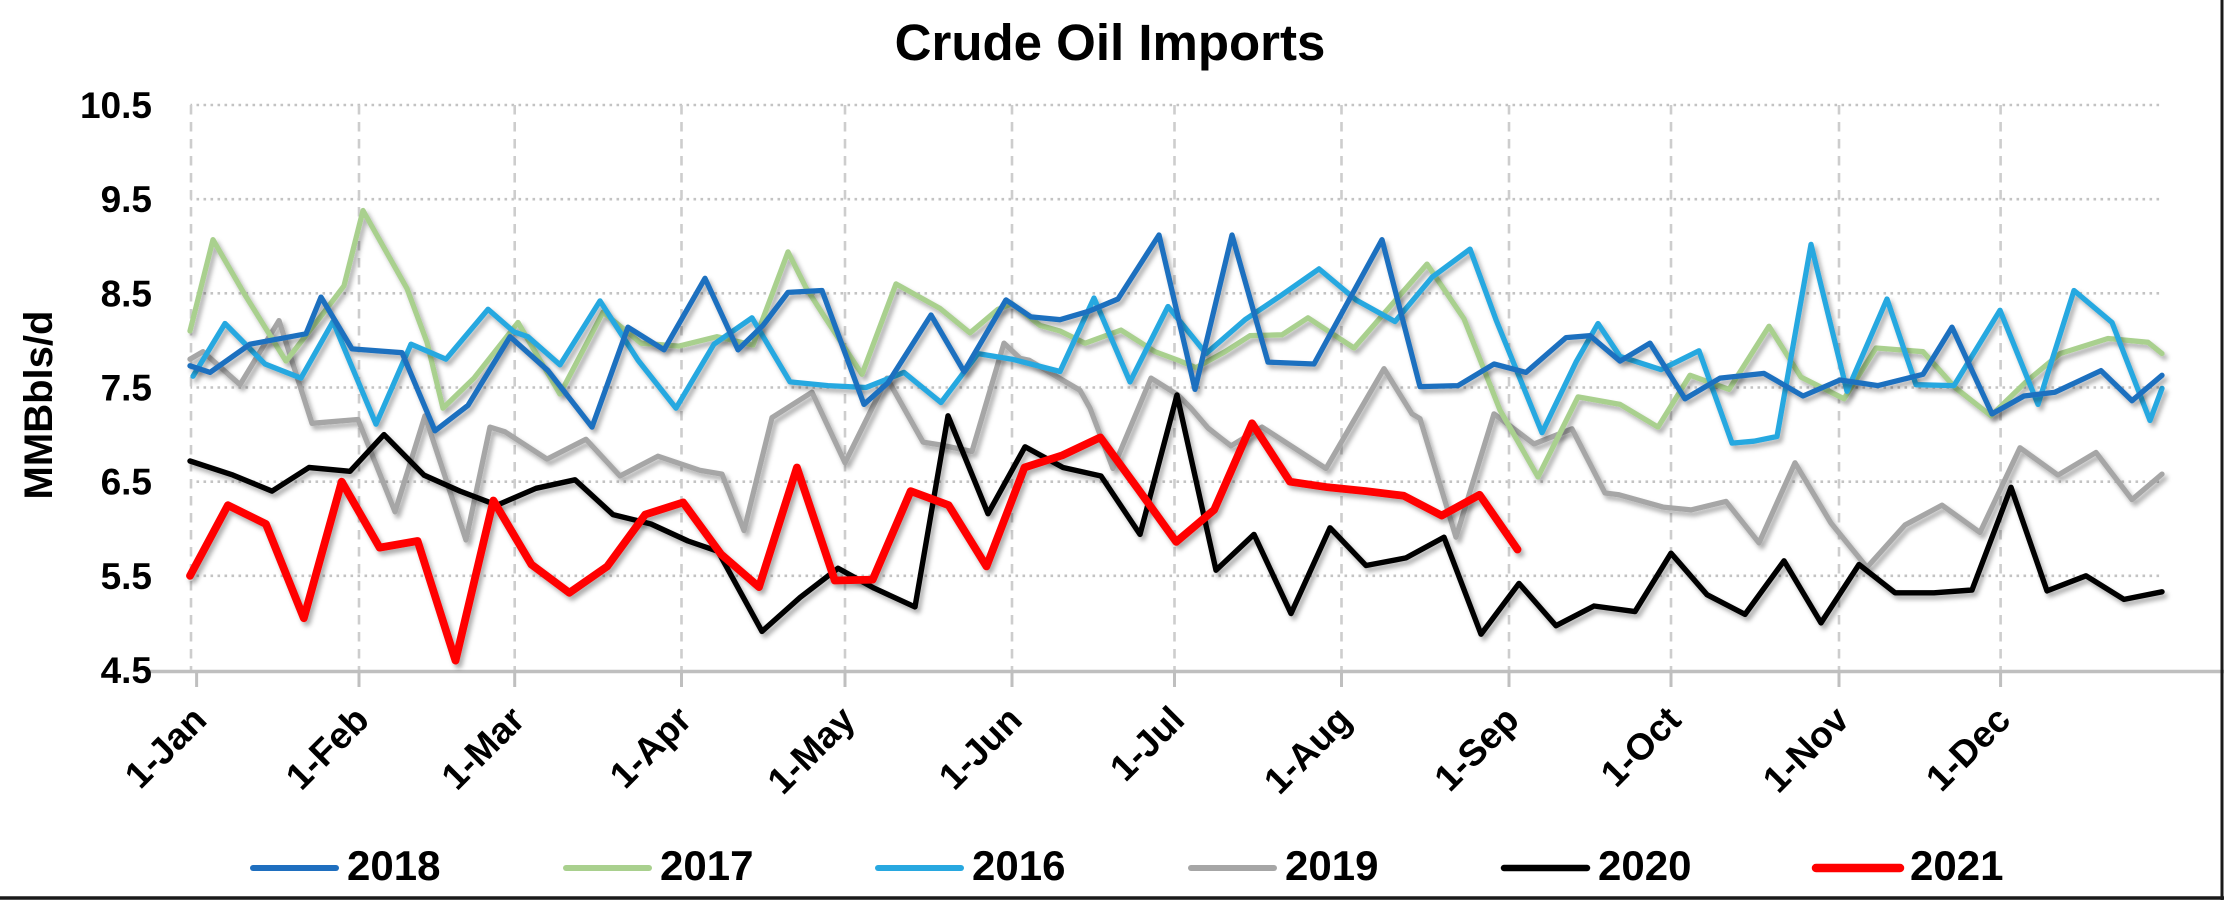  I want to click on svg-text: 2016, so click(1018, 865).